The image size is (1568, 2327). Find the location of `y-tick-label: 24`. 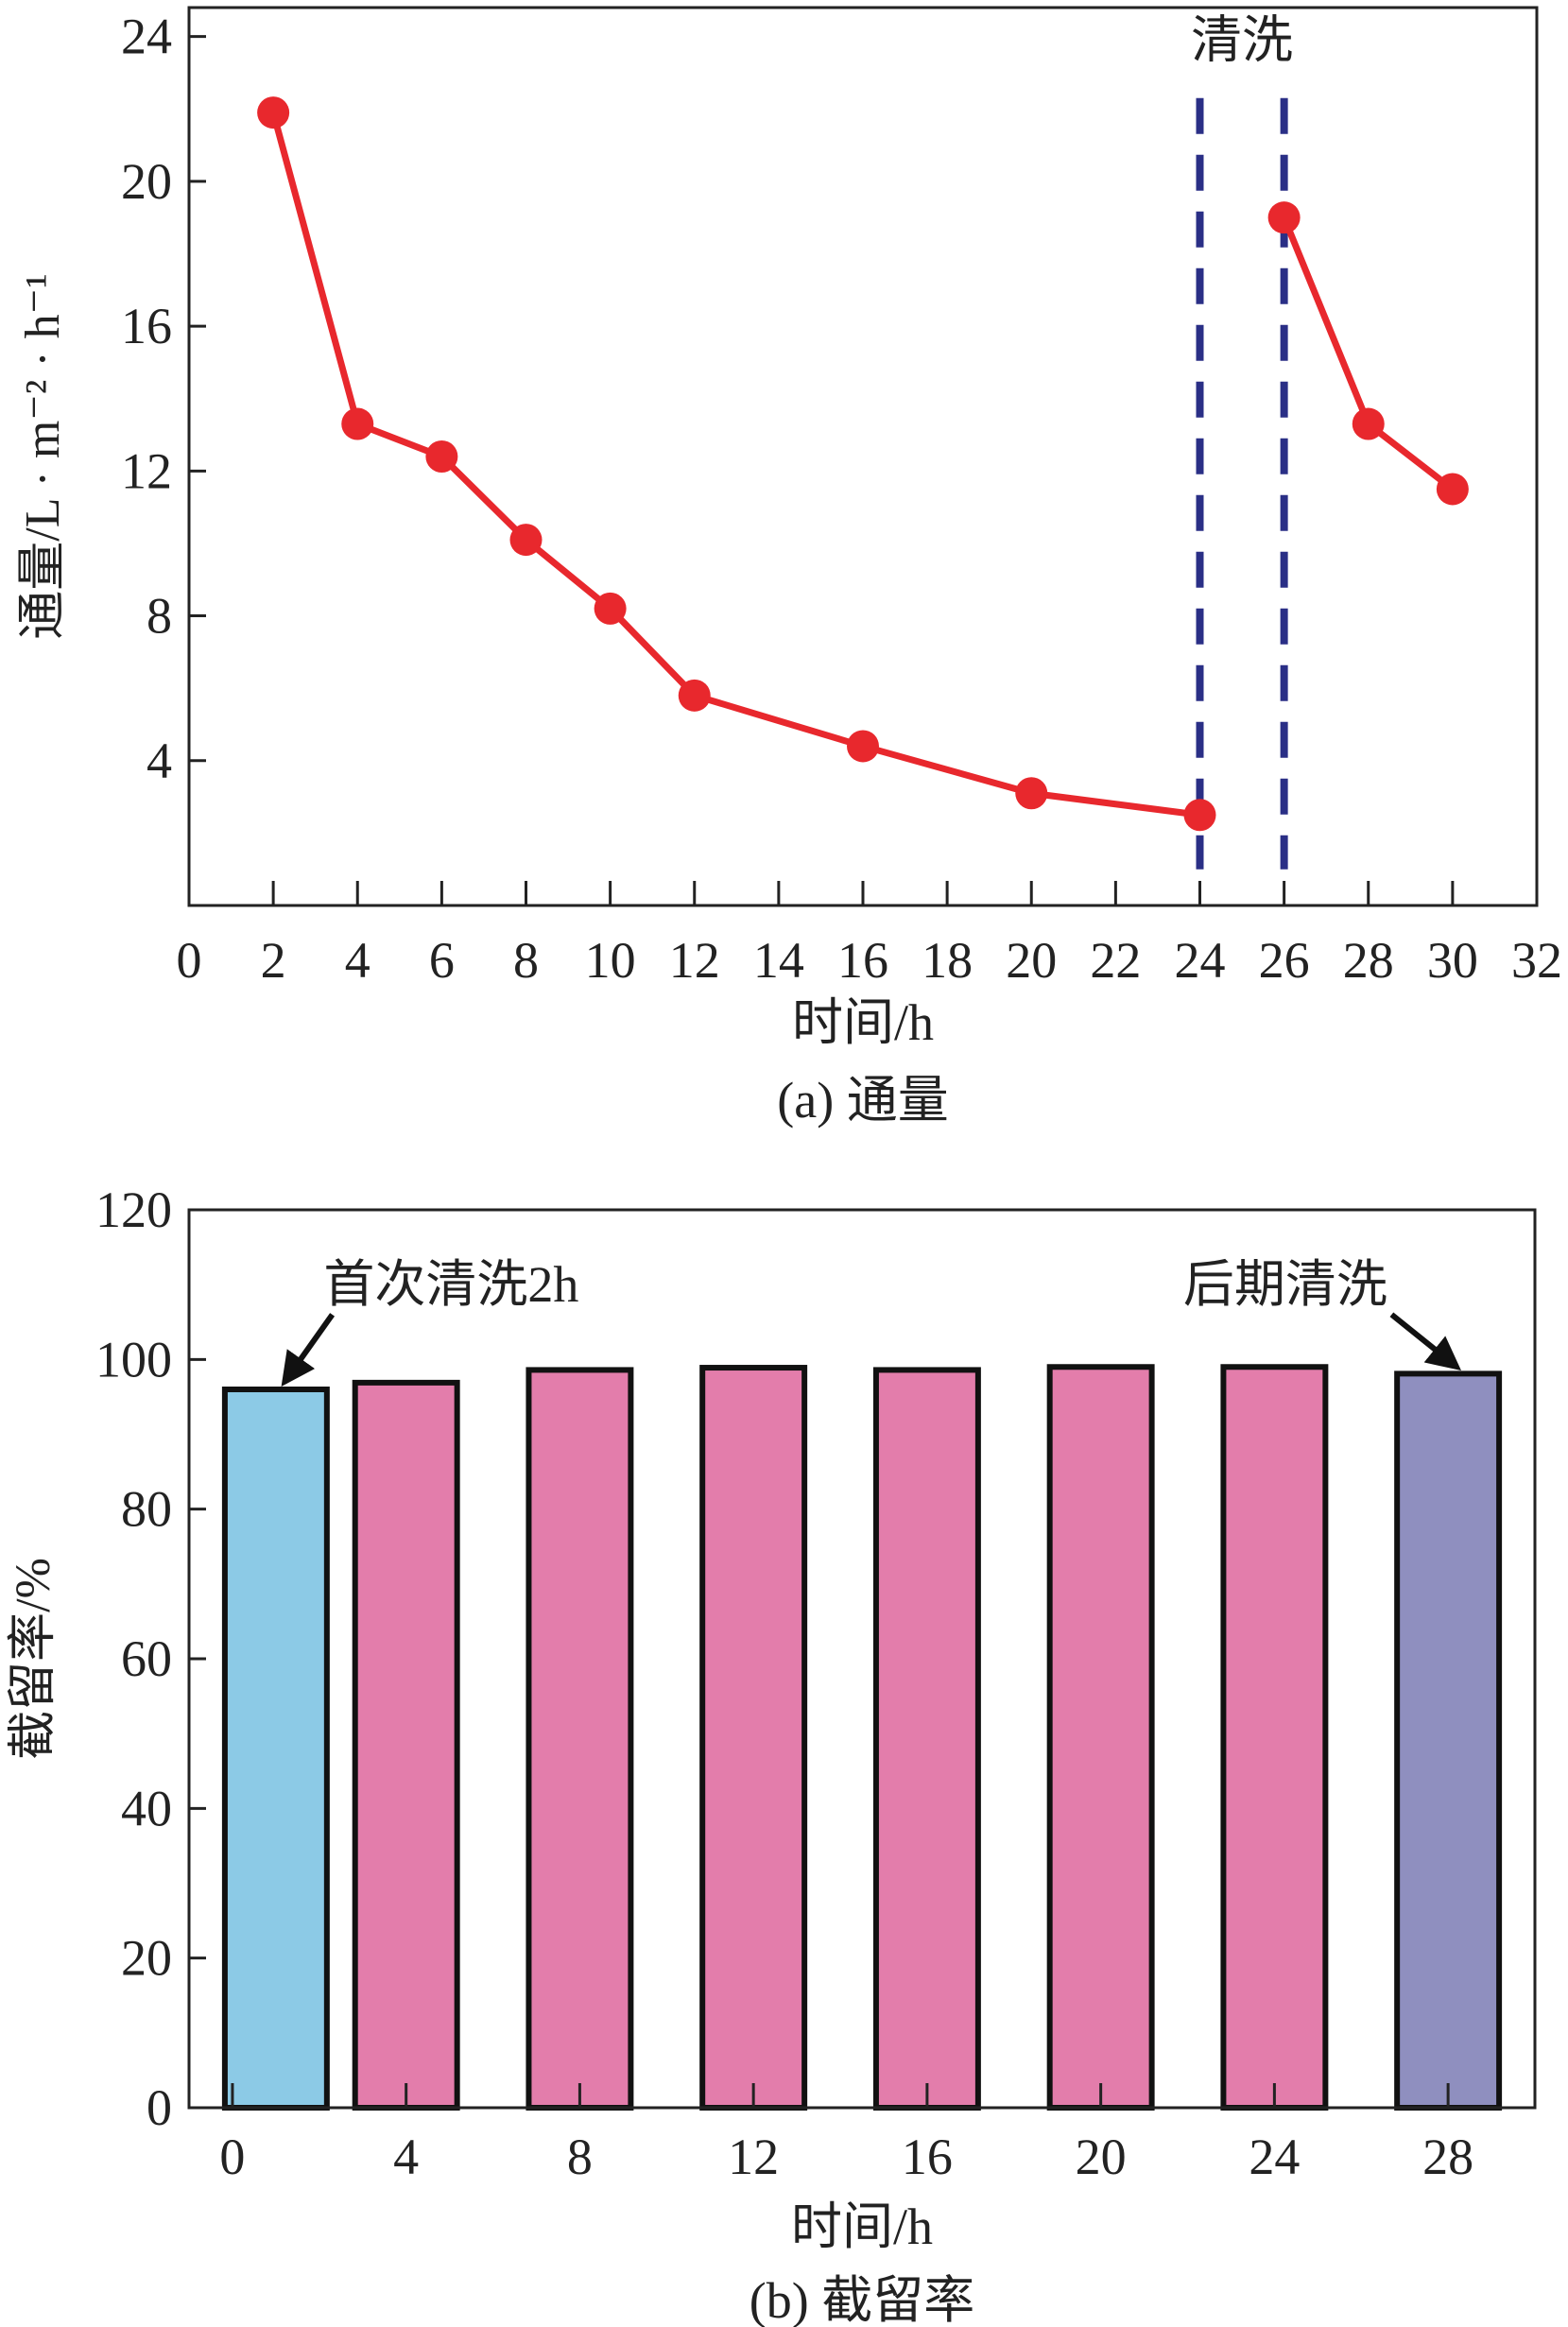

y-tick-label: 24 is located at coordinates (146, 37).